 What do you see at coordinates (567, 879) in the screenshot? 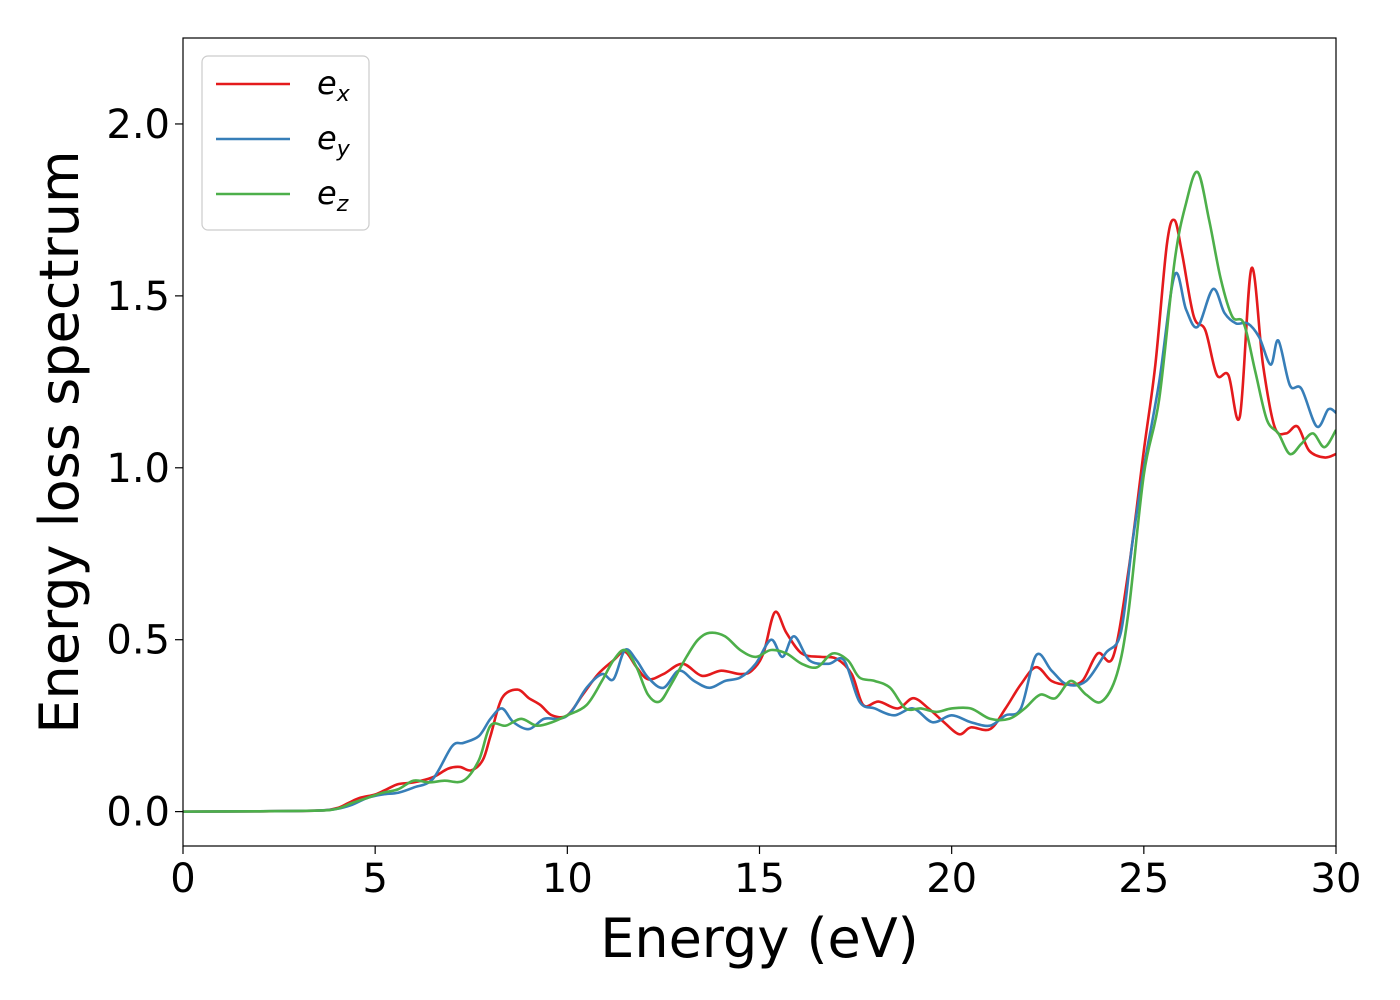
I see `x-tick-label: 10` at bounding box center [567, 879].